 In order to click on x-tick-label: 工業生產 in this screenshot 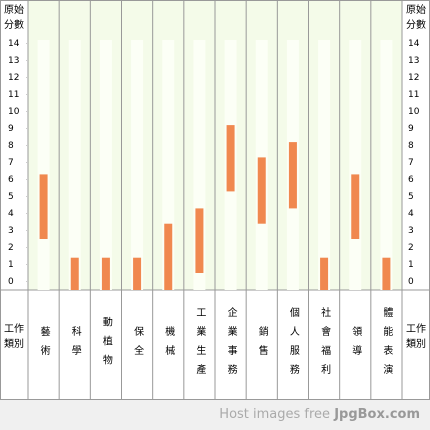, I will do `click(200, 345)`.